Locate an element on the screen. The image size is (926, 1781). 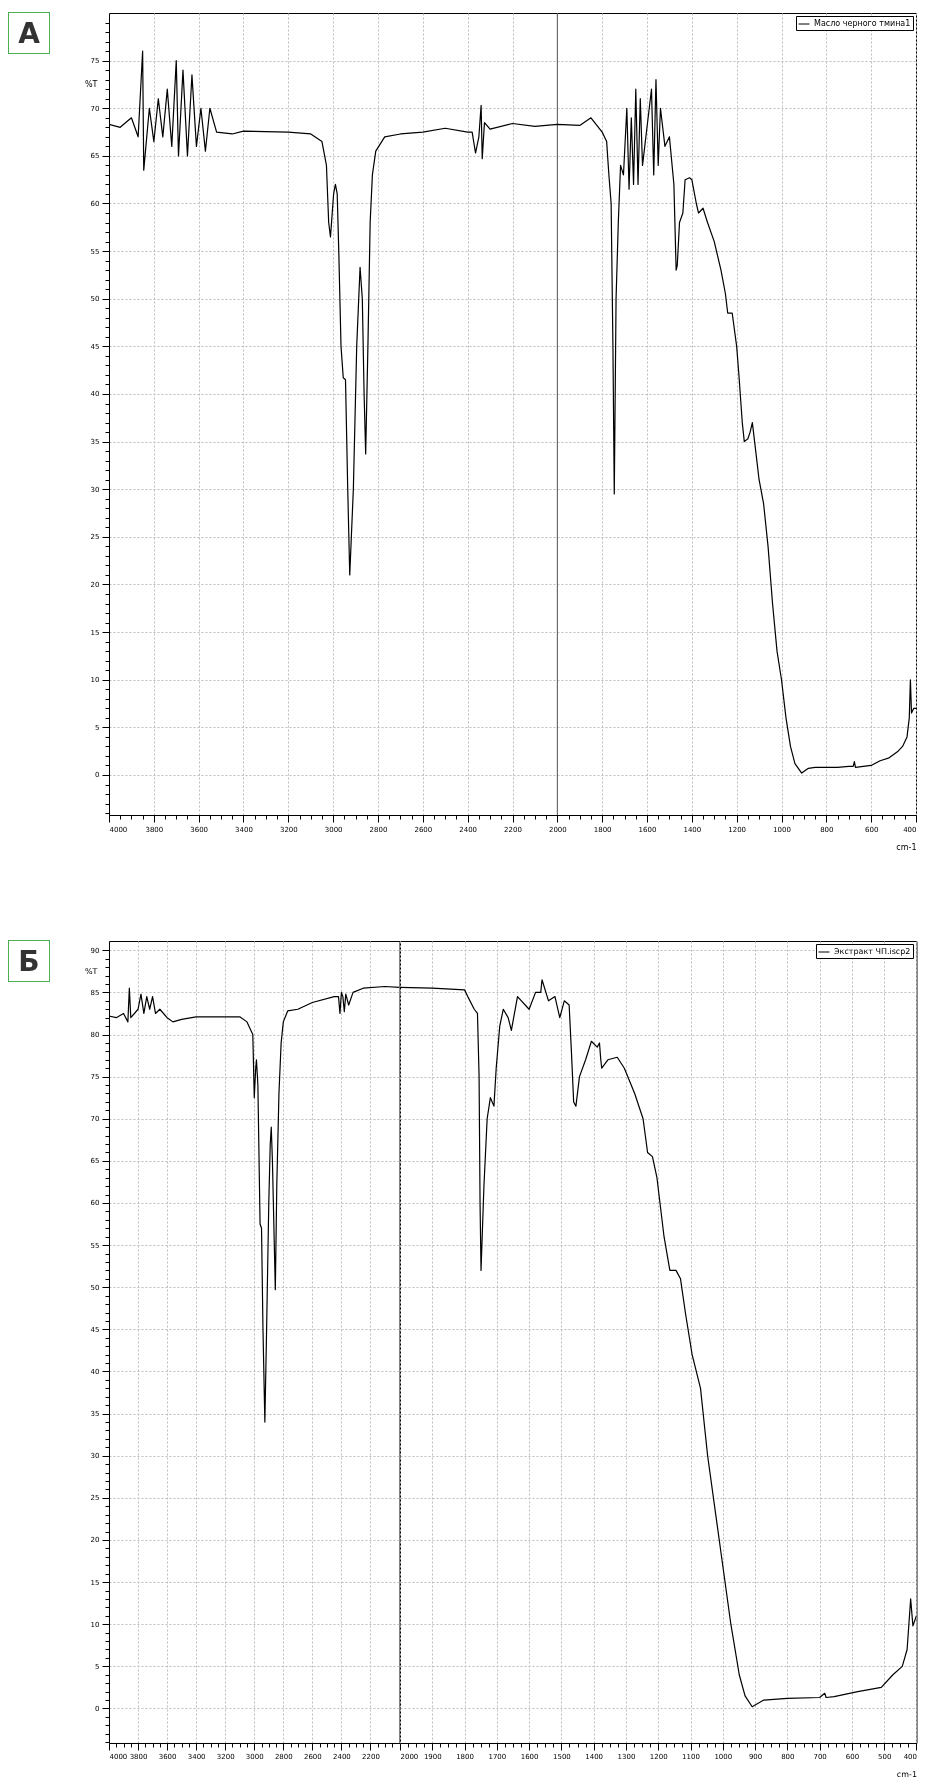
panel-label: А is located at coordinates (29, 33).